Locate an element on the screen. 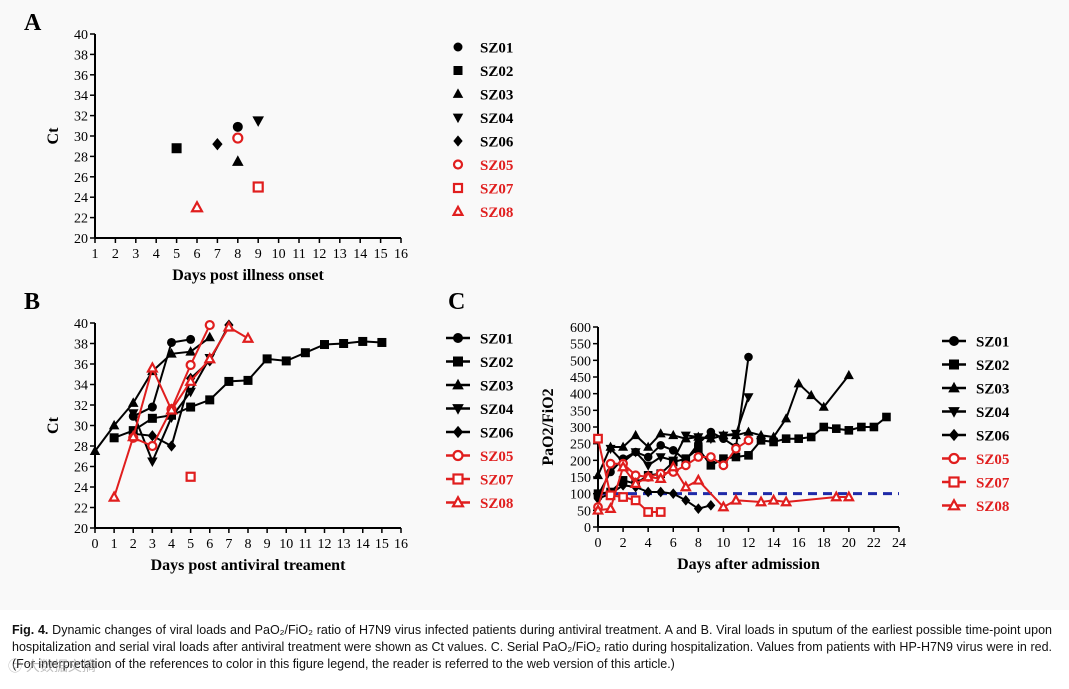  y-axis-label: PaO2/FiO2 is located at coordinates (548, 426).